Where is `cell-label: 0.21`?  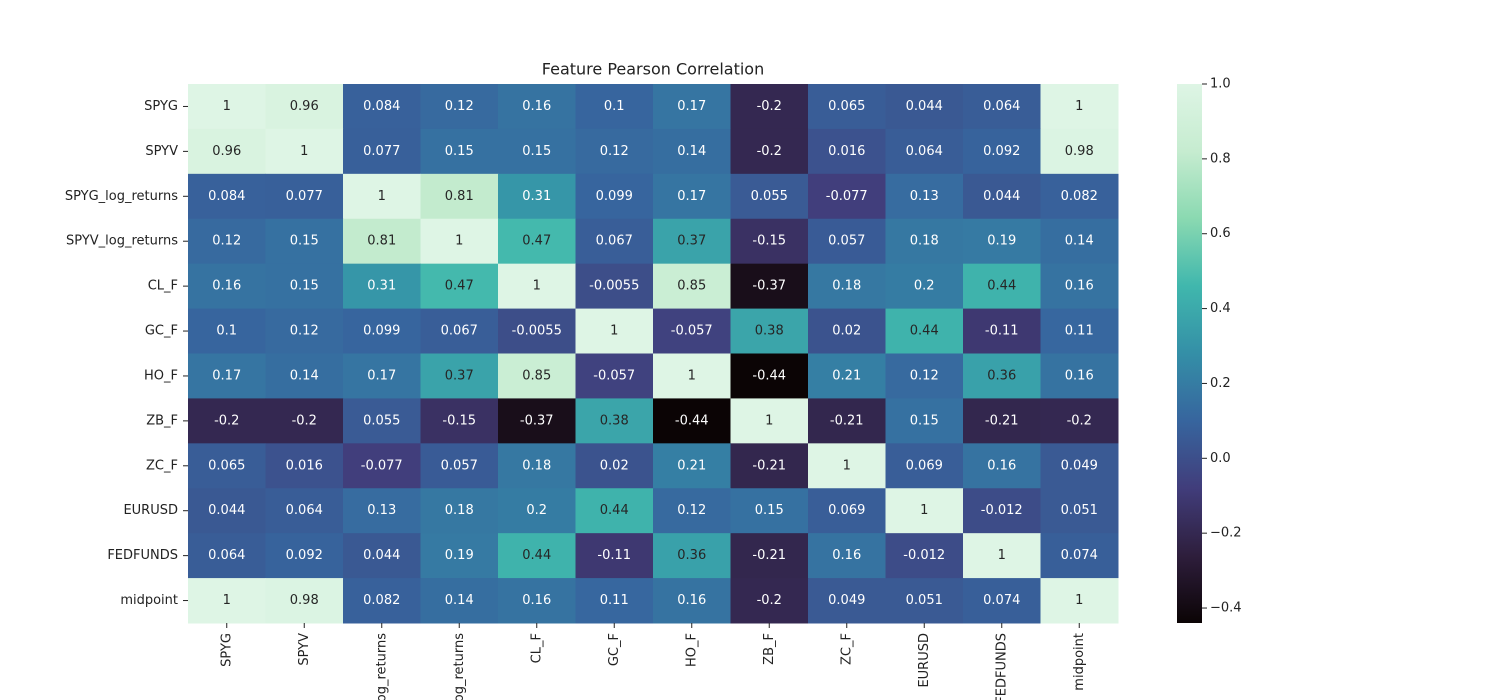 cell-label: 0.21 is located at coordinates (846, 375).